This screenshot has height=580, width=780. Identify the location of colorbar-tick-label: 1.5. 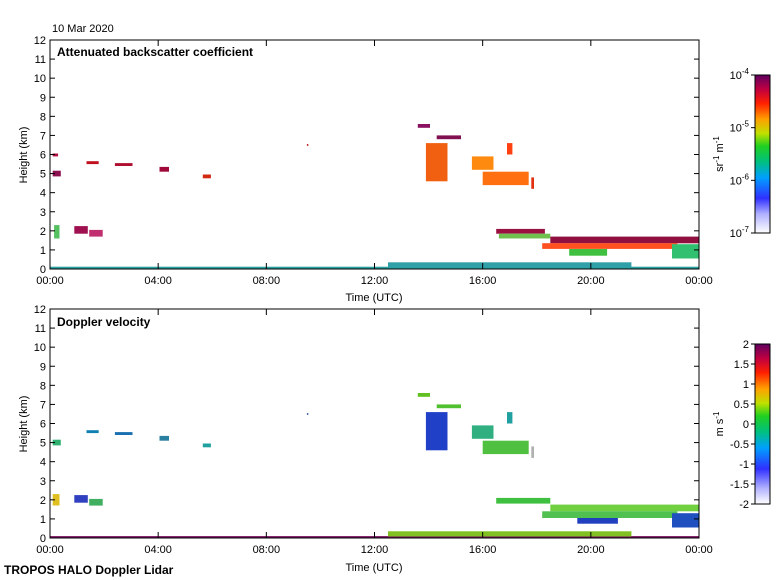
(741, 365).